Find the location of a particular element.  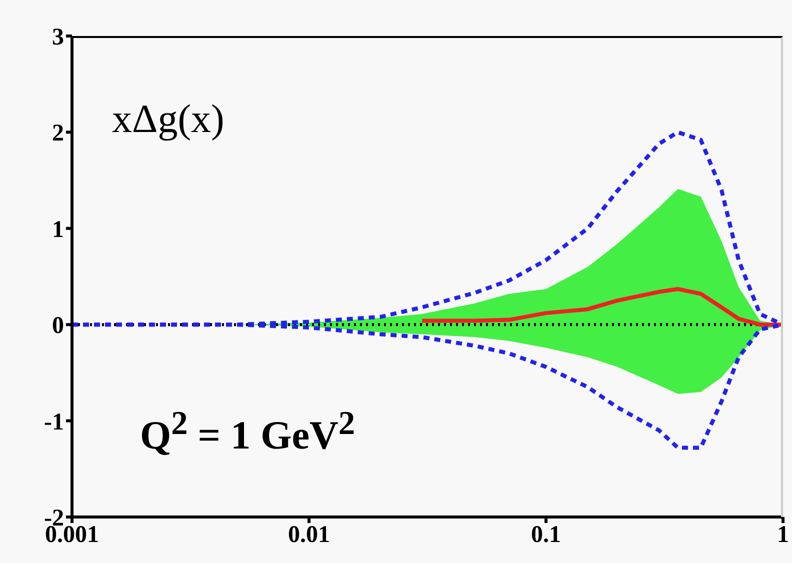

x-tick-label: 0.1 is located at coordinates (546, 535).